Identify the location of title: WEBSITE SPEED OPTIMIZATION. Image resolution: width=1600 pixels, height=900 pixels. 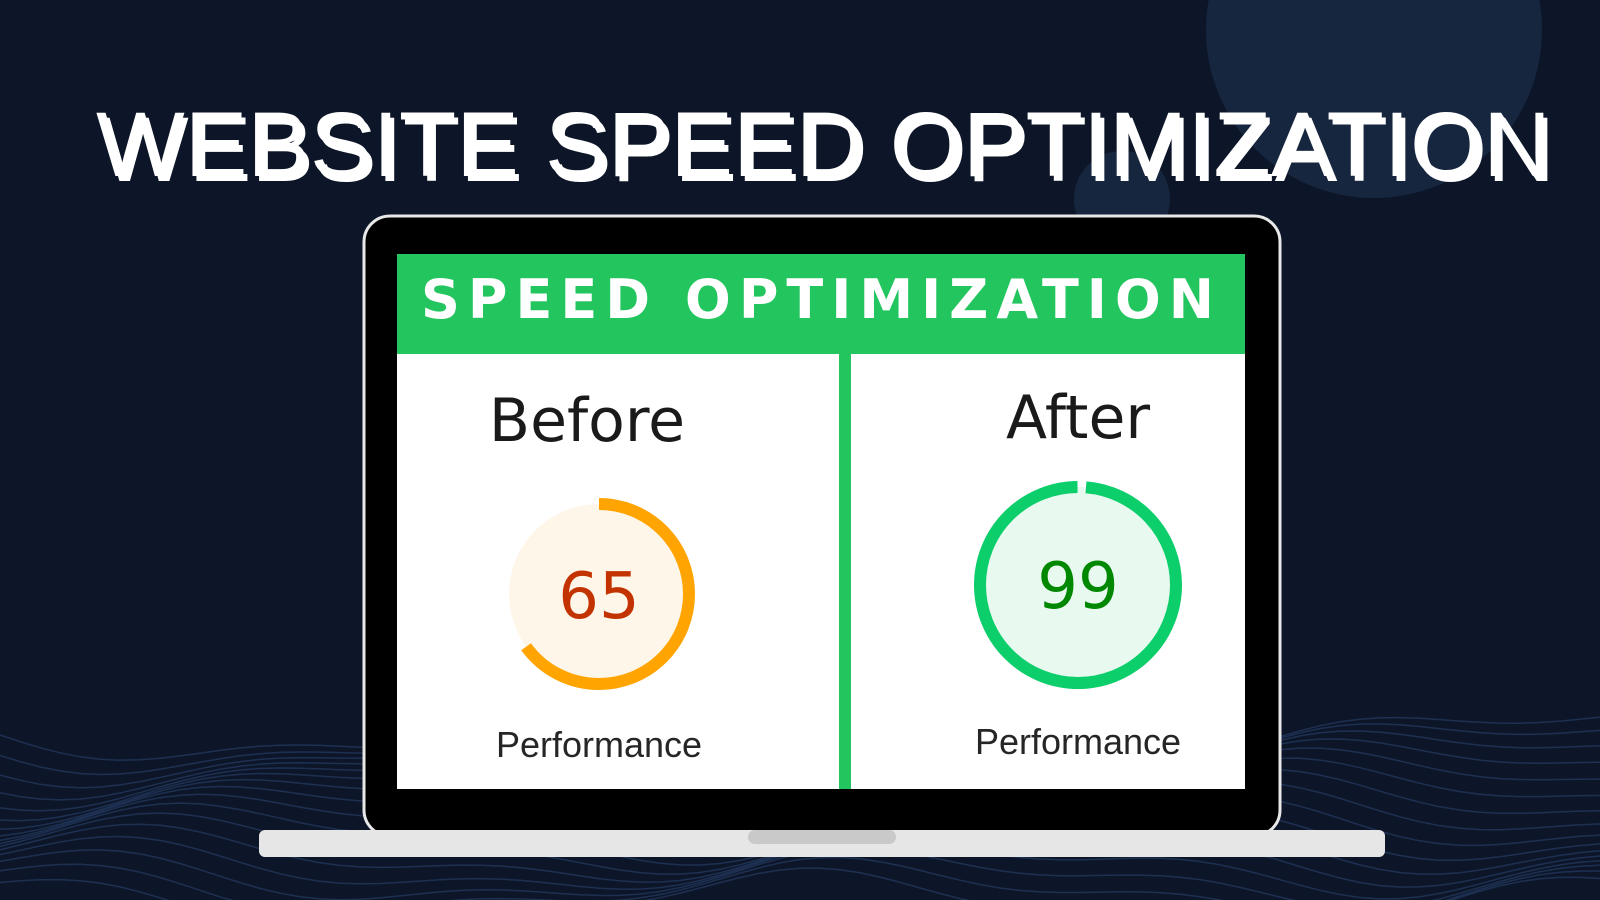
(823, 145).